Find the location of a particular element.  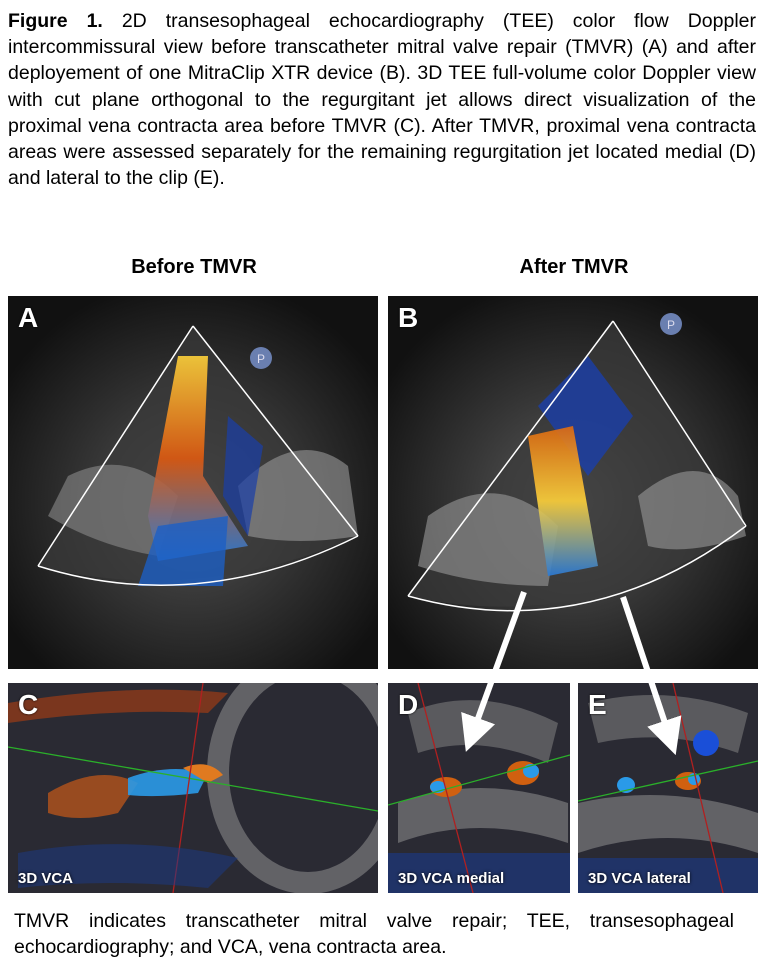

panel-c-3d-image: C 3D VCA is located at coordinates (193, 788).